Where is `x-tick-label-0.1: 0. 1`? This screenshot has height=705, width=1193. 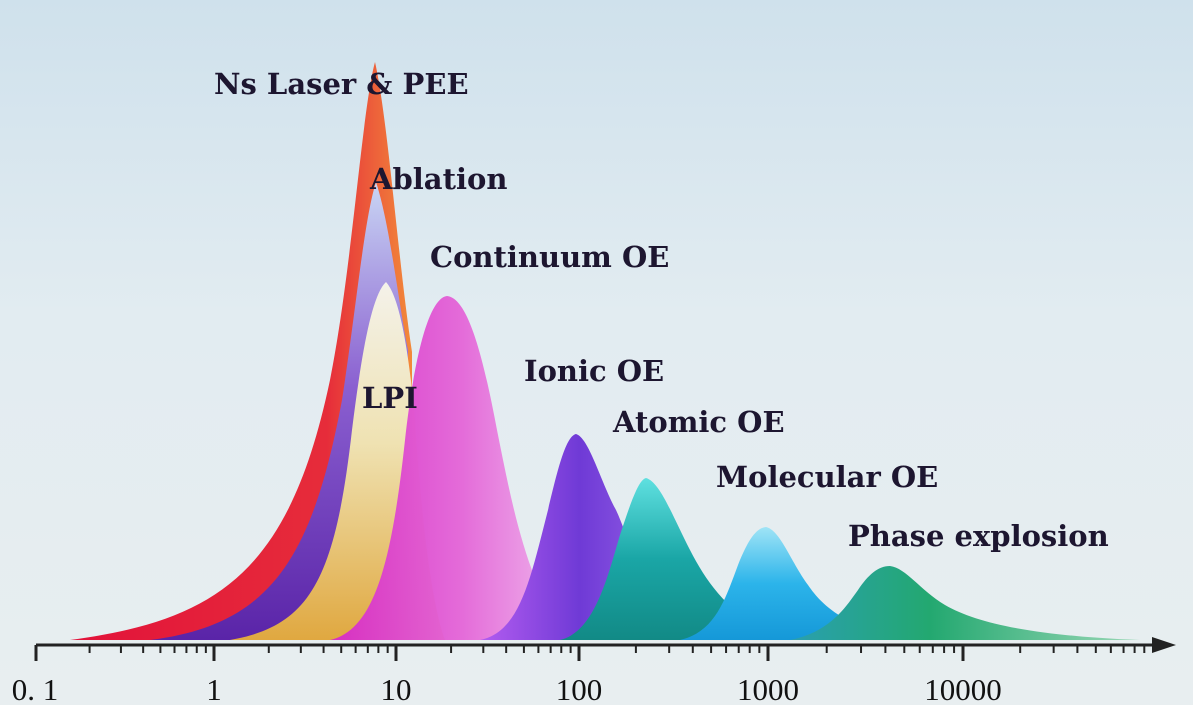
x-tick-label-0.1: 0. 1 is located at coordinates (35, 688).